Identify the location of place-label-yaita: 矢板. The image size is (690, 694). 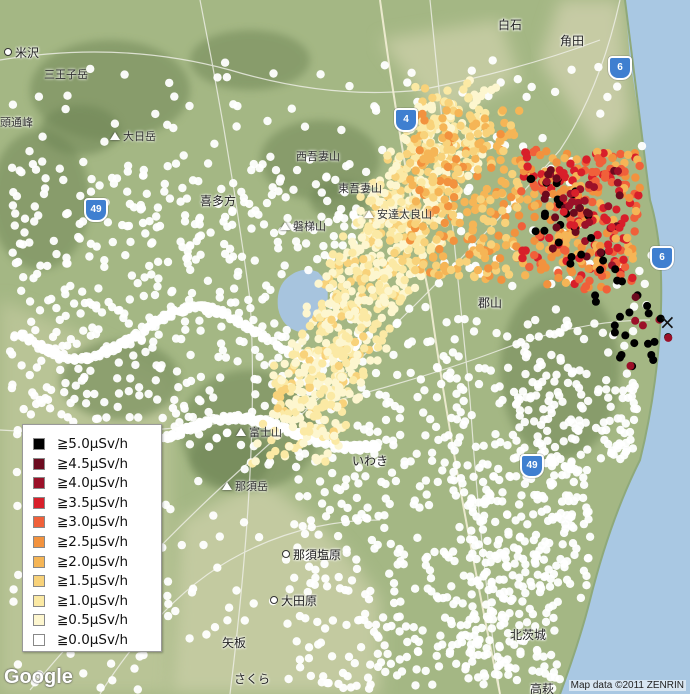
(234, 643).